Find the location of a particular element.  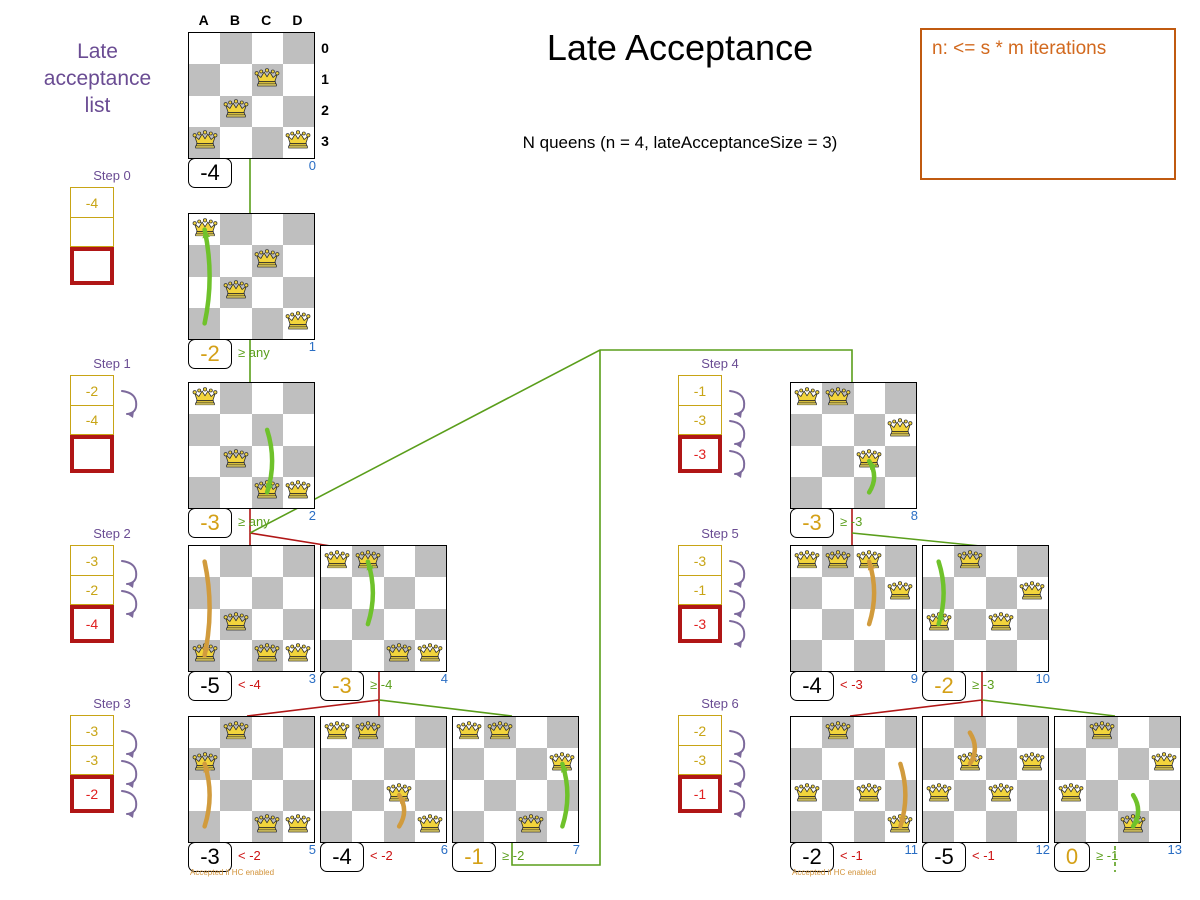

chessboard-2: -3 ≥ any 2 is located at coordinates (252, 460).